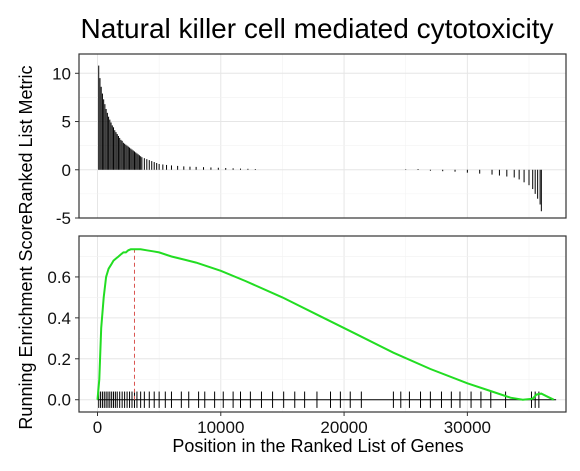  What do you see at coordinates (59, 318) in the screenshot?
I see `y-tick-label: 0.4` at bounding box center [59, 318].